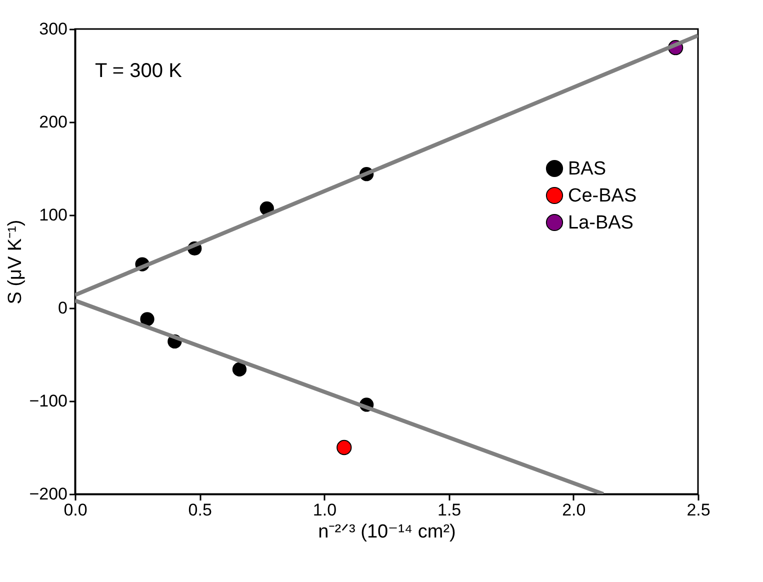 This screenshot has width=763, height=582. What do you see at coordinates (48, 494) in the screenshot?
I see `y-tick-label: −200` at bounding box center [48, 494].